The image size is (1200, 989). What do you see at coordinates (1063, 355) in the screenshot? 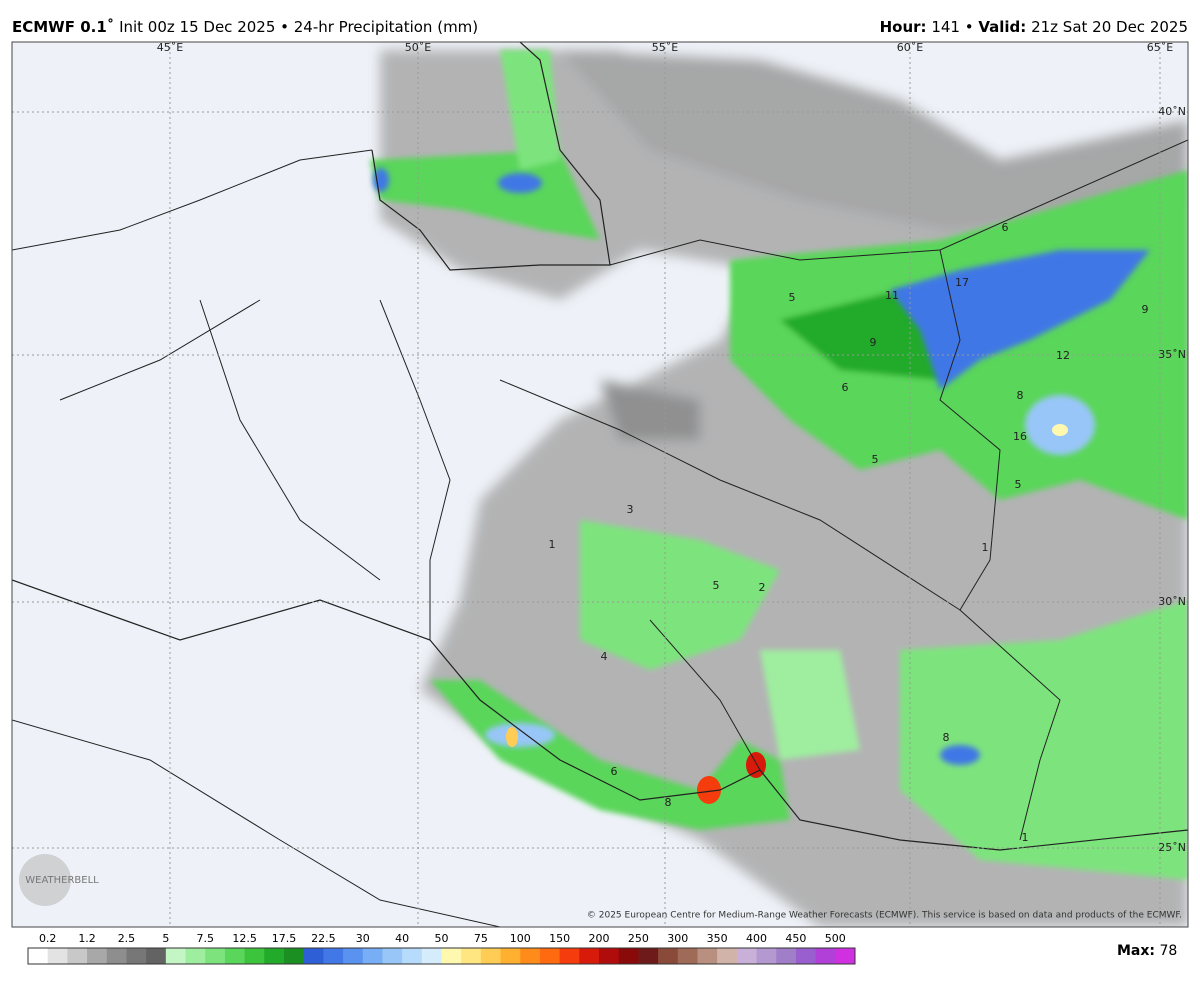
I see `contour-label: 12` at bounding box center [1063, 355].